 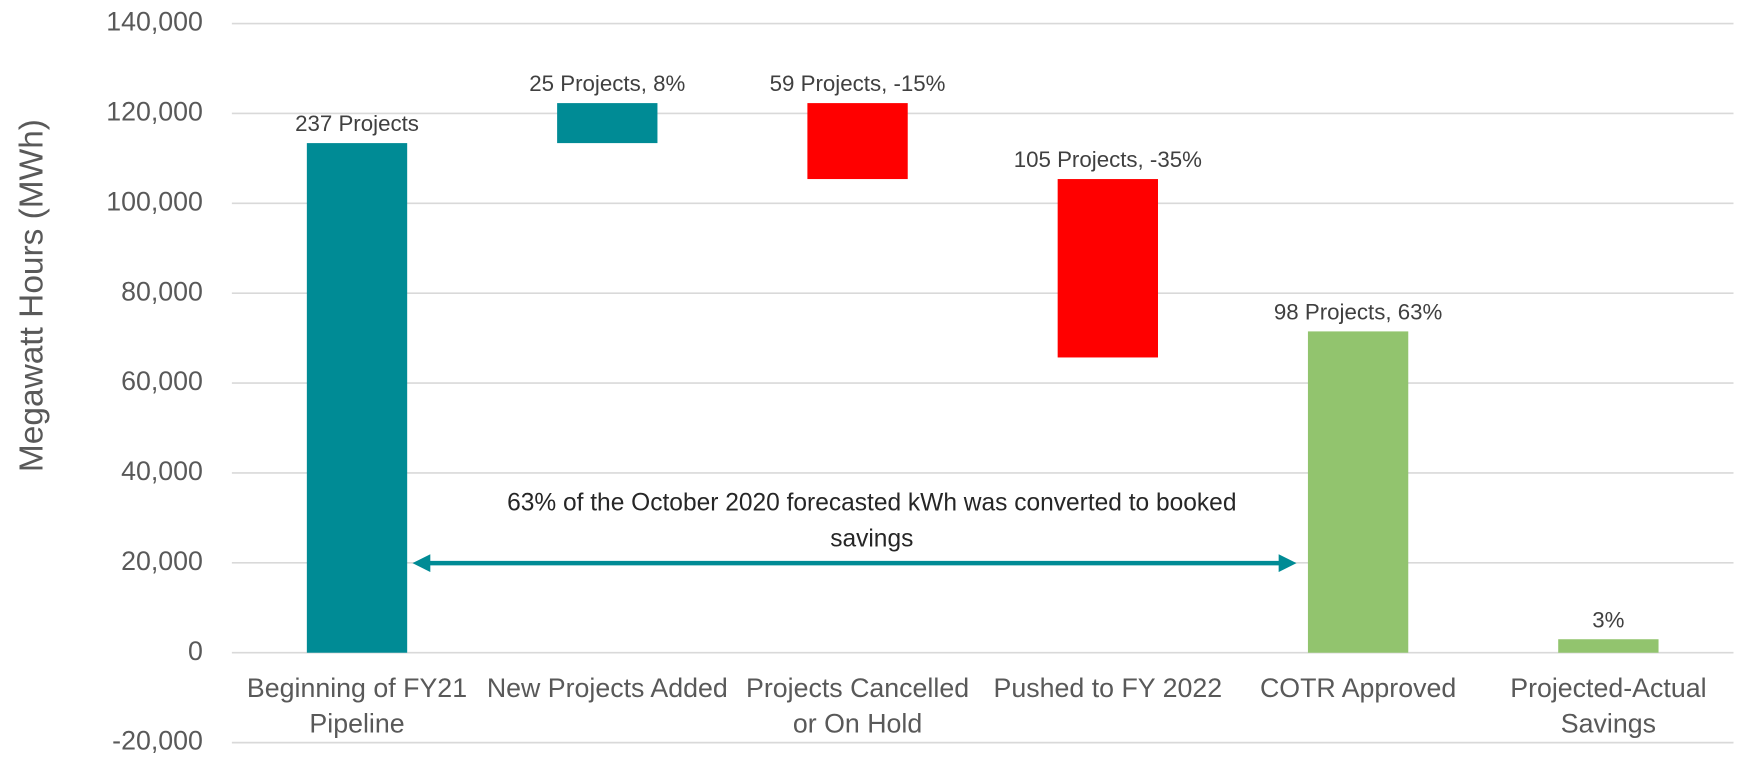 I want to click on y-tick-label: 40,000, so click(x=162, y=471).